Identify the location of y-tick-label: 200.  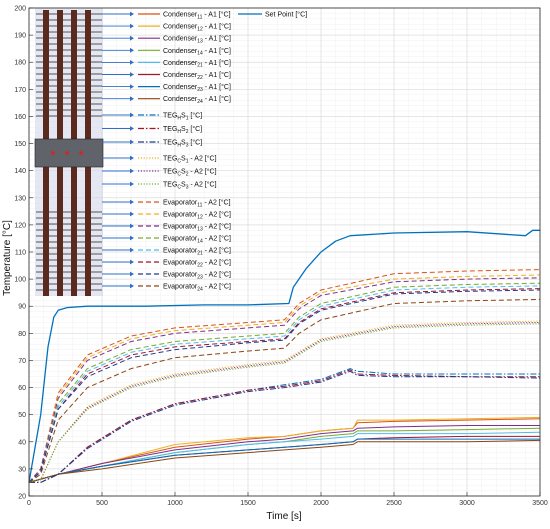
(20, 9).